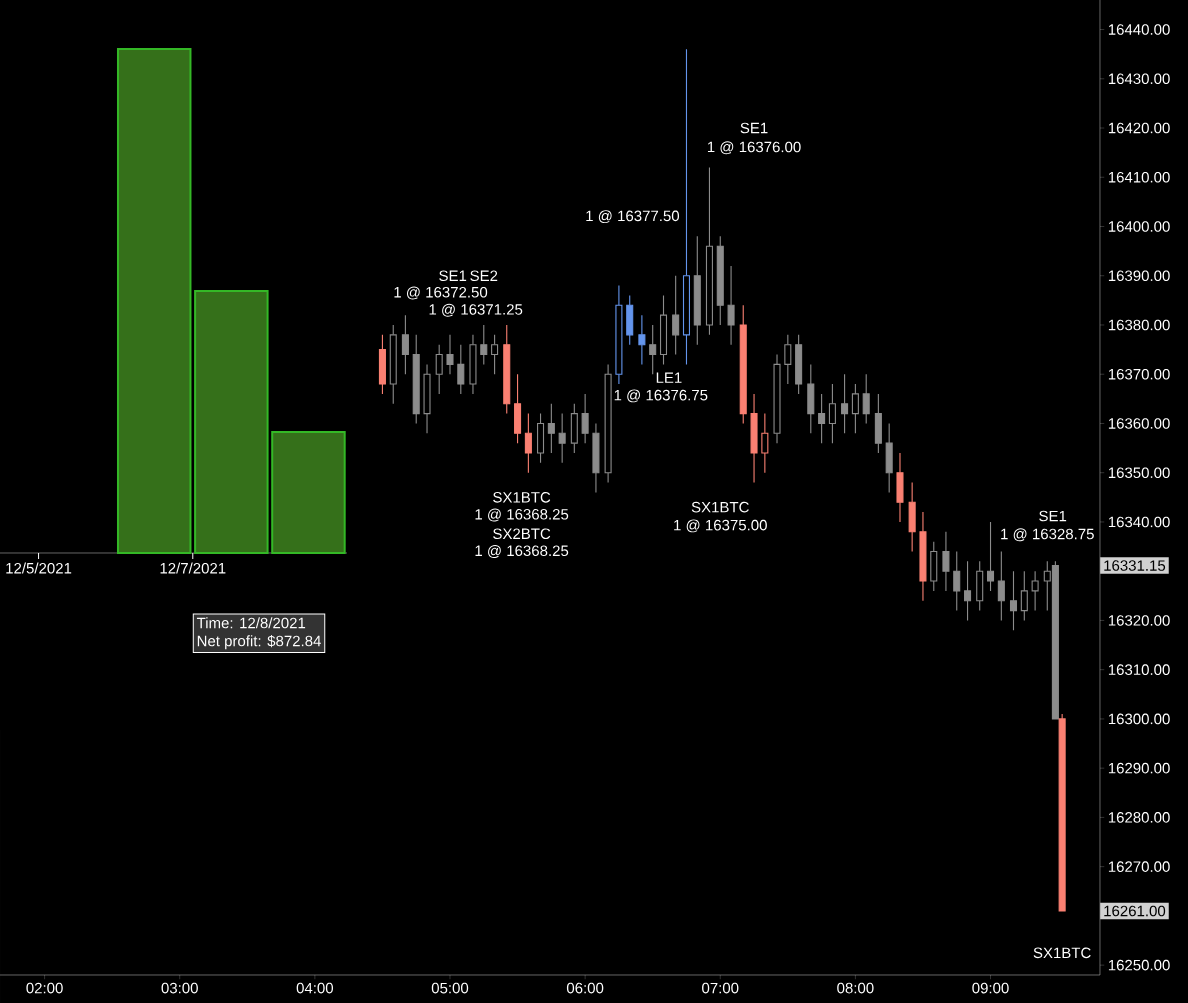 The image size is (1188, 1003). Describe the element at coordinates (1047, 535) in the screenshot. I see `annotation: 1 @ 16328.75` at that location.